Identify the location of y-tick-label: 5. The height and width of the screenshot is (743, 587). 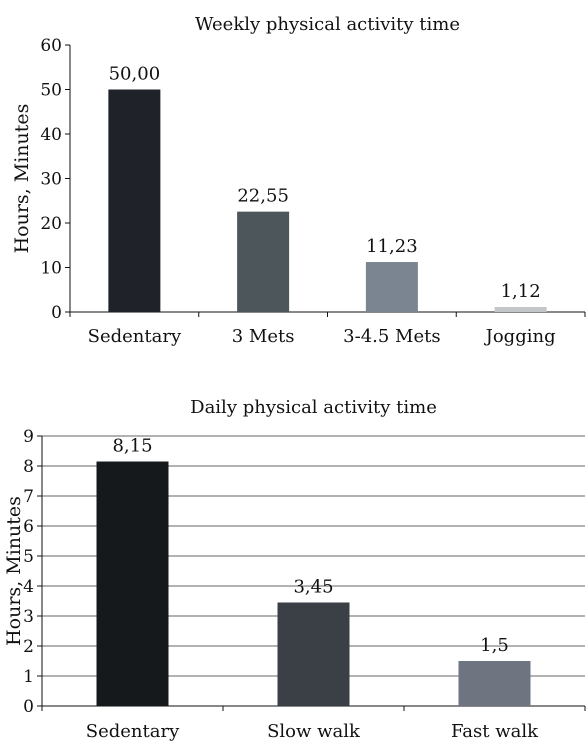
(28, 557).